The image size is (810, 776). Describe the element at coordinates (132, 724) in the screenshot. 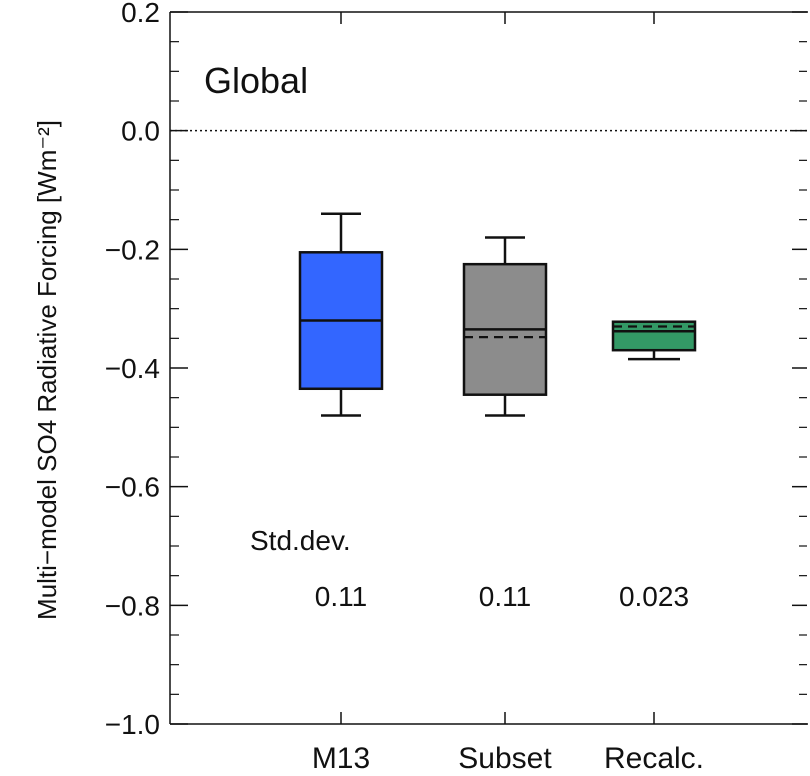

I see `y-tick-label: −1.0` at that location.